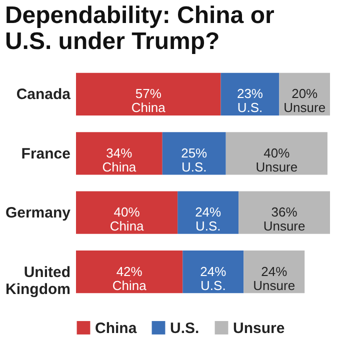 The image size is (342, 342). What do you see at coordinates (38, 213) in the screenshot?
I see `y-tick-label: Germany` at bounding box center [38, 213].